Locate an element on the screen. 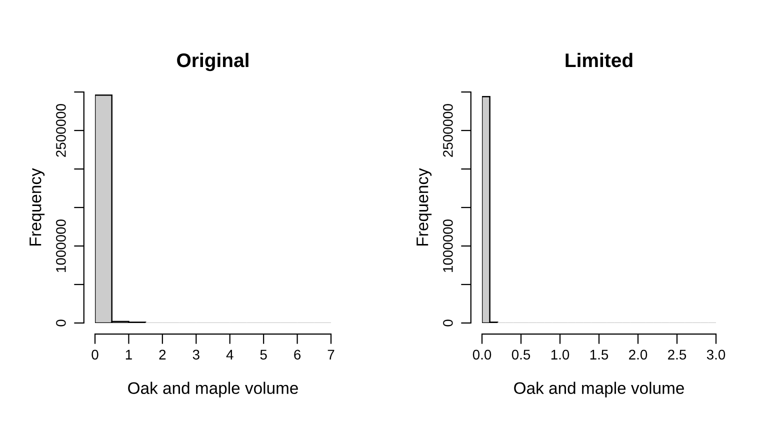  x-tick-label: 3 is located at coordinates (196, 355).